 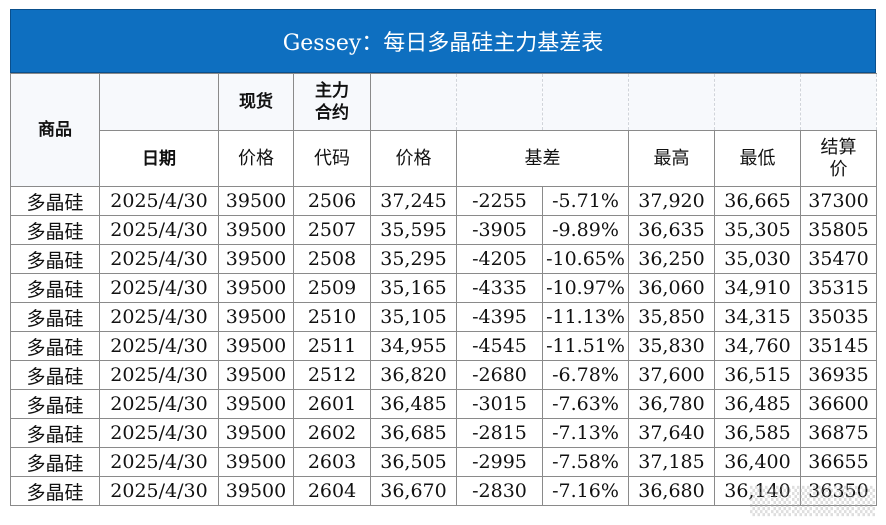 I want to click on header-basis: 基差, so click(x=542, y=158).